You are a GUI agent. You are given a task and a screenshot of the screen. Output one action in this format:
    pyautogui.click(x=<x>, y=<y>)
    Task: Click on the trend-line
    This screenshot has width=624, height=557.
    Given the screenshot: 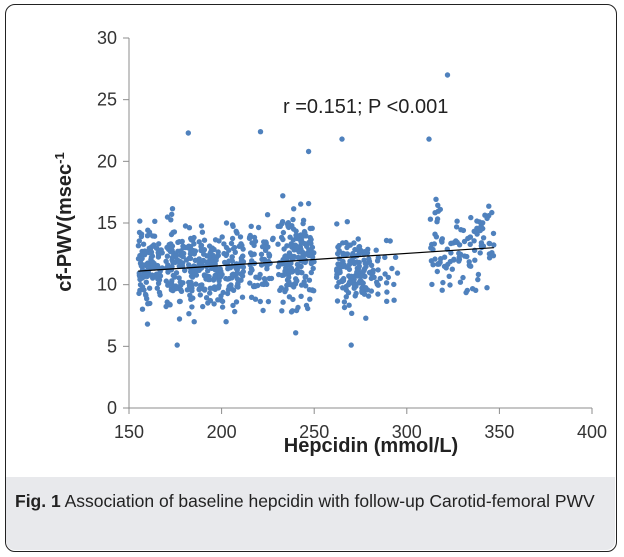 What is the action you would take?
    pyautogui.click(x=316, y=259)
    